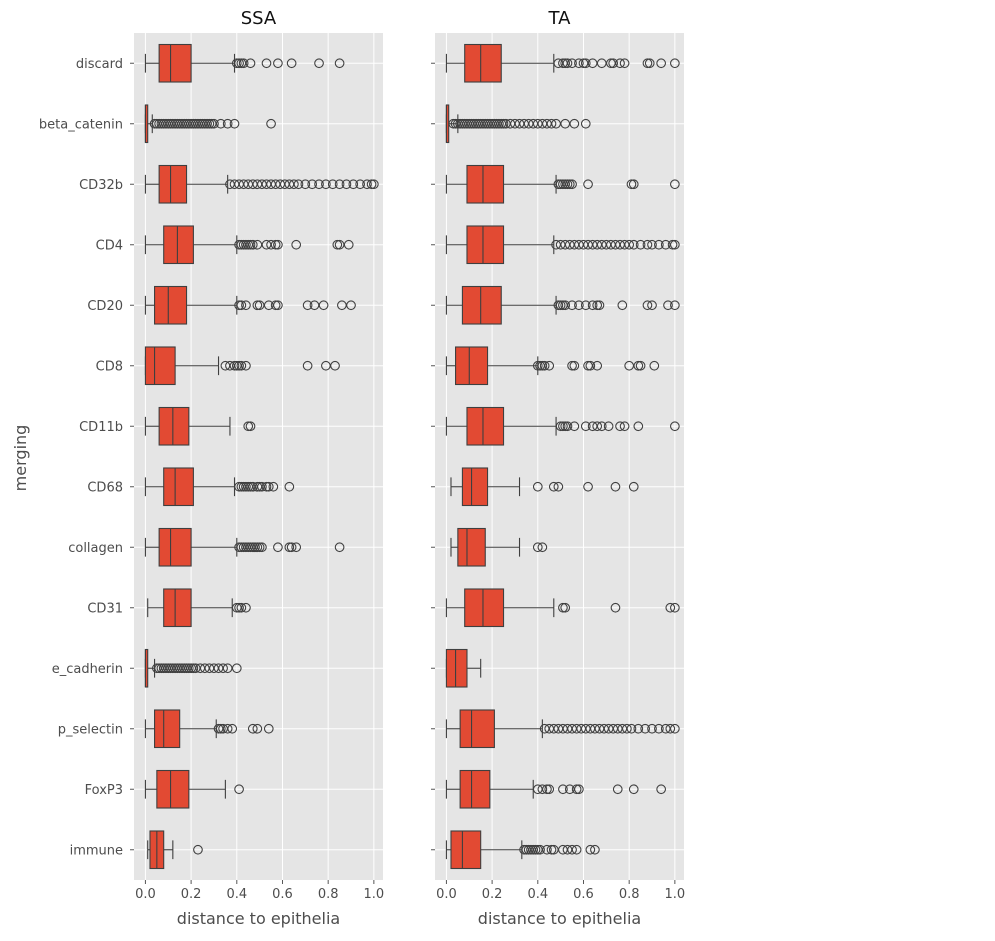 The image size is (995, 941). I want to click on y-tick-label: CD20, so click(105, 306).